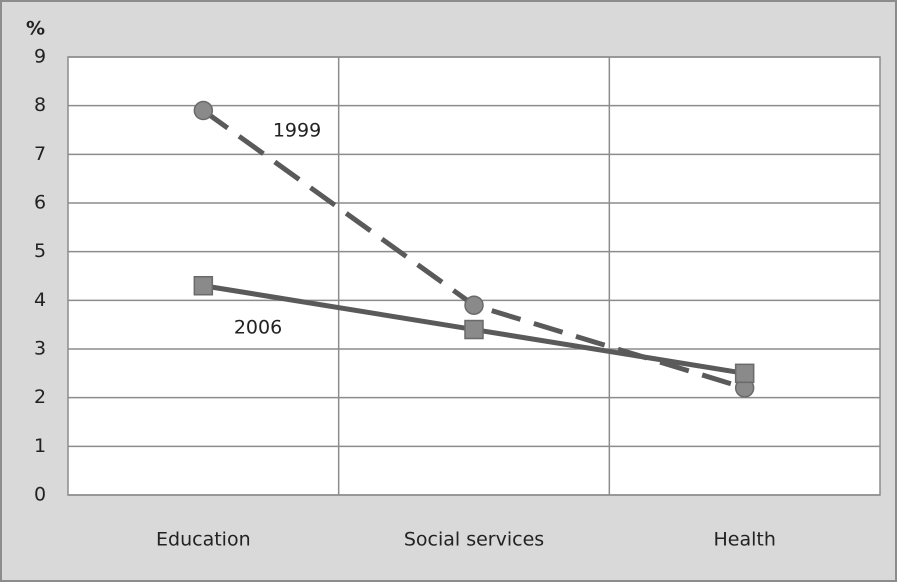 Image resolution: width=897 pixels, height=582 pixels. I want to click on y-tick-label: 7, so click(40, 154).